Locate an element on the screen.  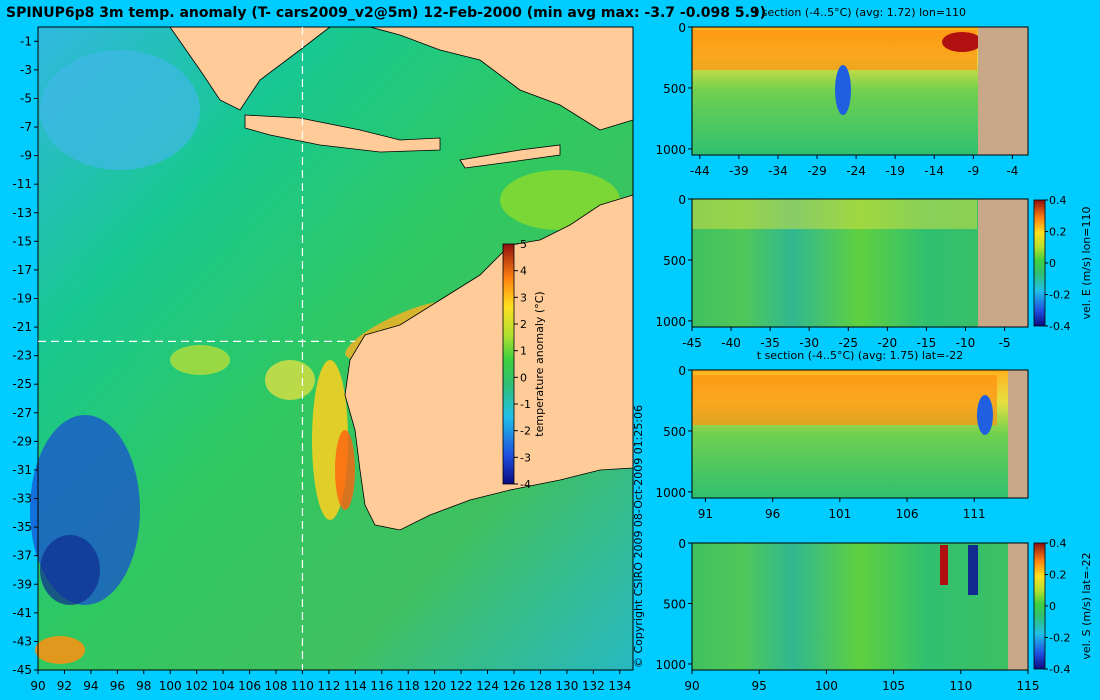
section-x-tick-label: -5 is located at coordinates (1005, 343).